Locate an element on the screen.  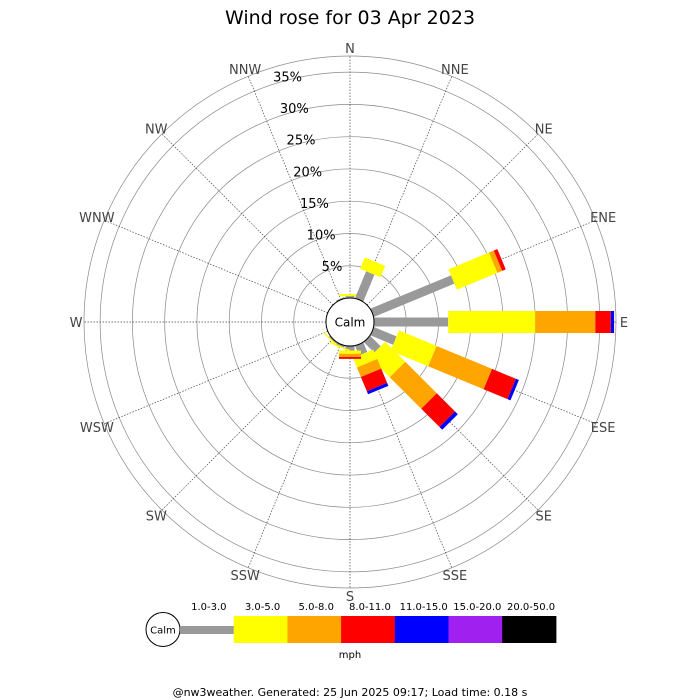
chart-title: Wind rose for 03 Apr 2023 is located at coordinates (350, 18).